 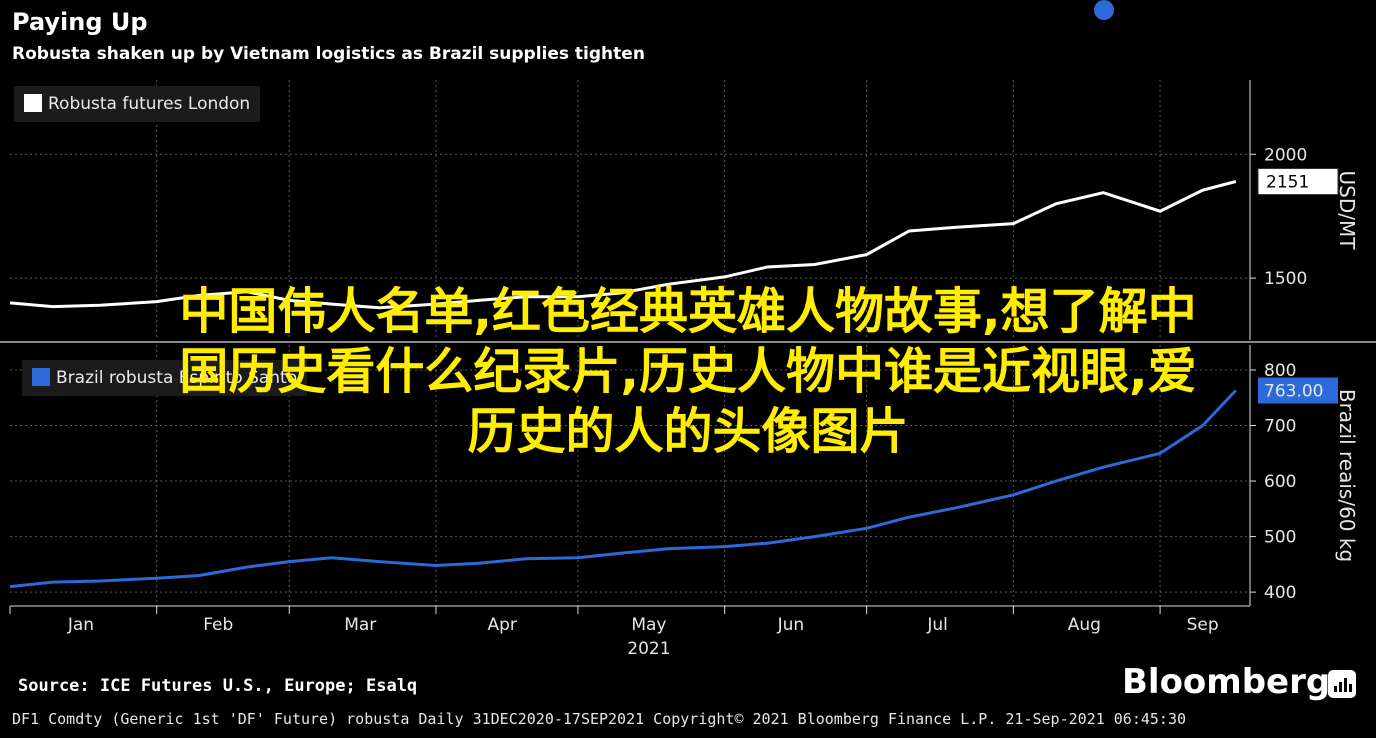 What do you see at coordinates (1285, 155) in the screenshot?
I see `y-tick-label: 2000` at bounding box center [1285, 155].